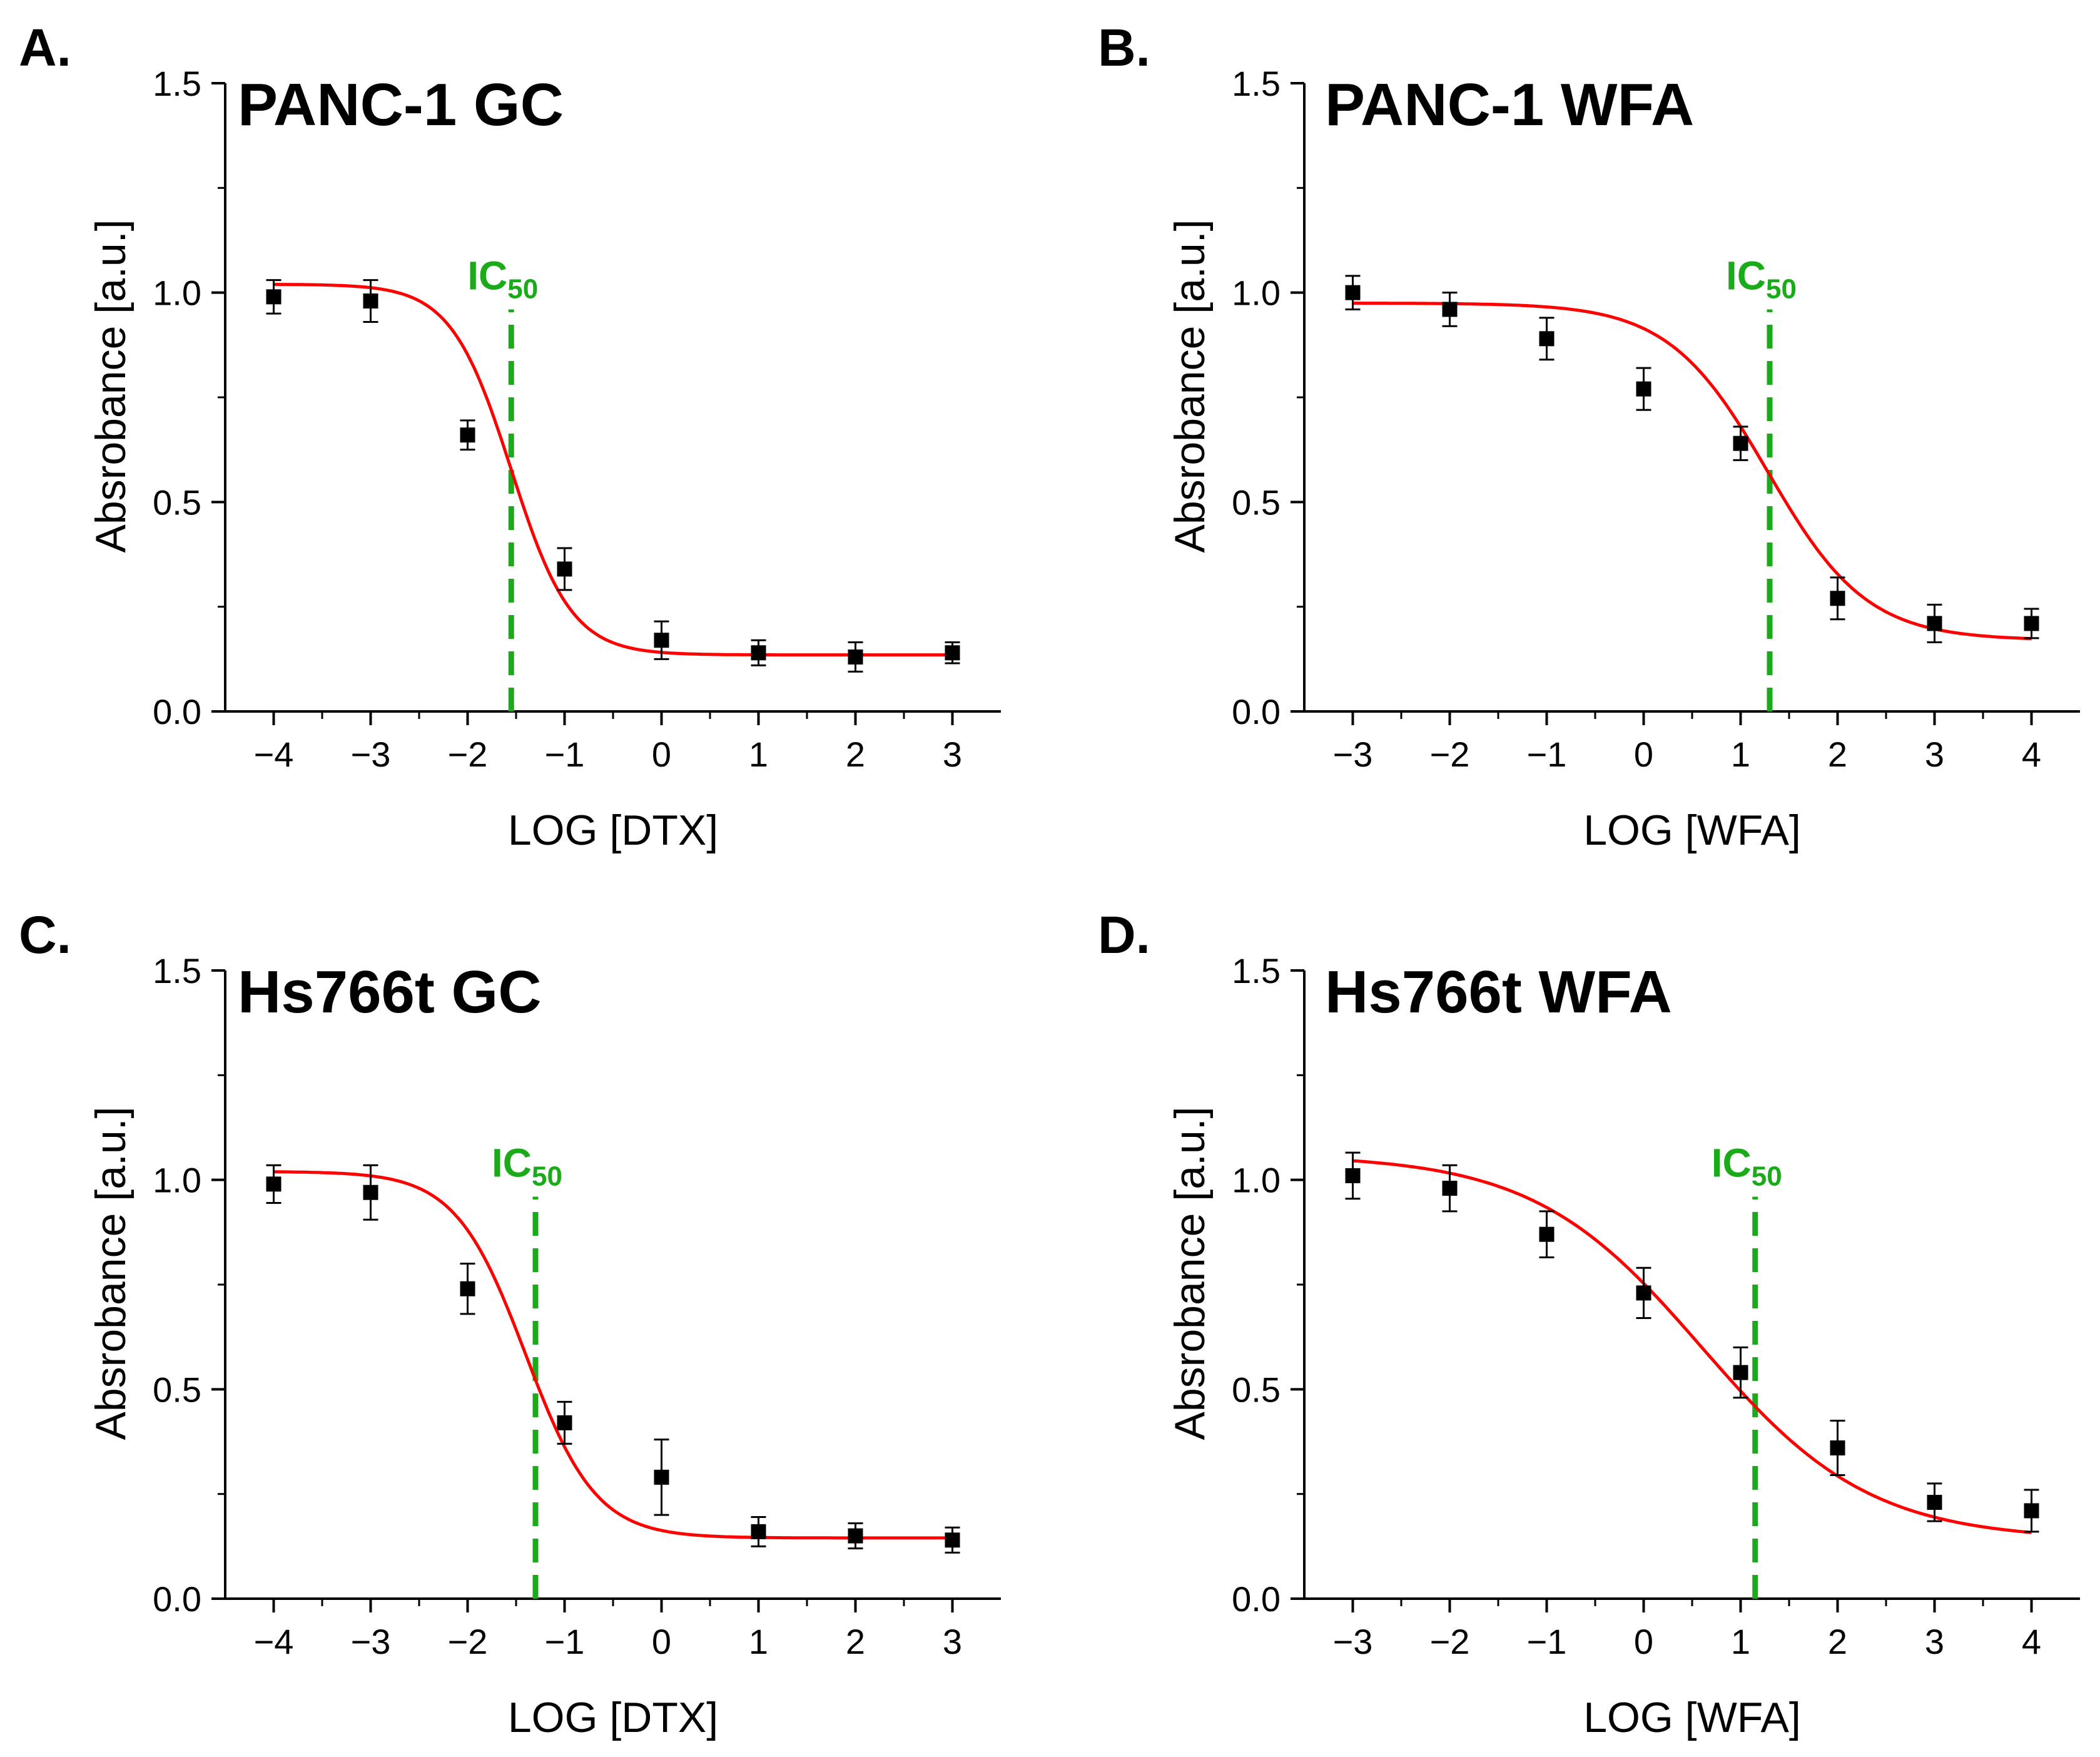 This screenshot has width=2100, height=1757. I want to click on panel-title: PANC-1 WFA, so click(1509, 104).